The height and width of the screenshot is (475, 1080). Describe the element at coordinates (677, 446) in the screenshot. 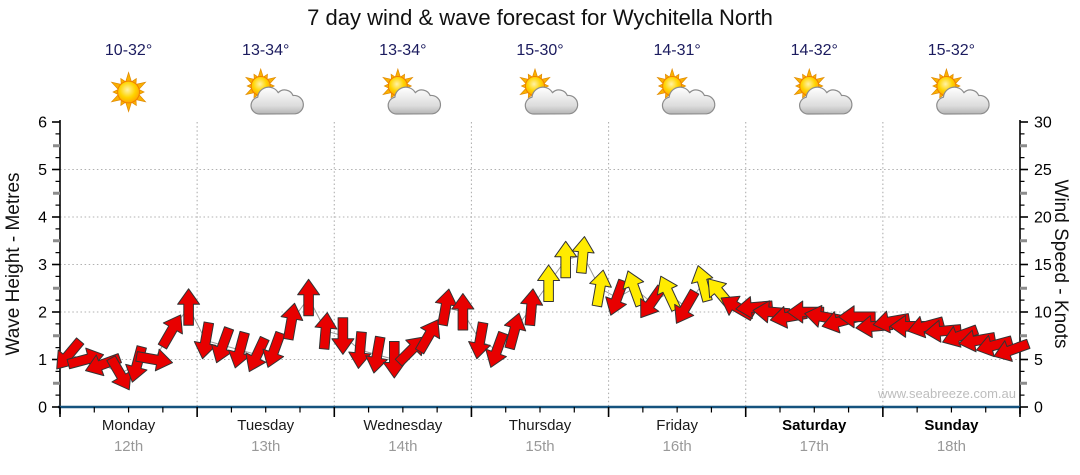

I see `day-date-label: 16th` at that location.